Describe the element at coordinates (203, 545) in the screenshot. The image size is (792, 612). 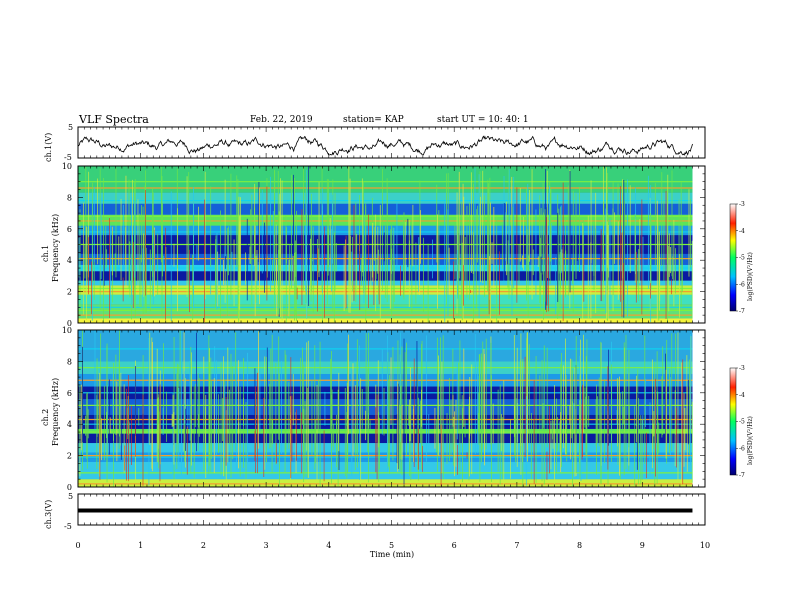
I see `x-tick-label: 2` at that location.